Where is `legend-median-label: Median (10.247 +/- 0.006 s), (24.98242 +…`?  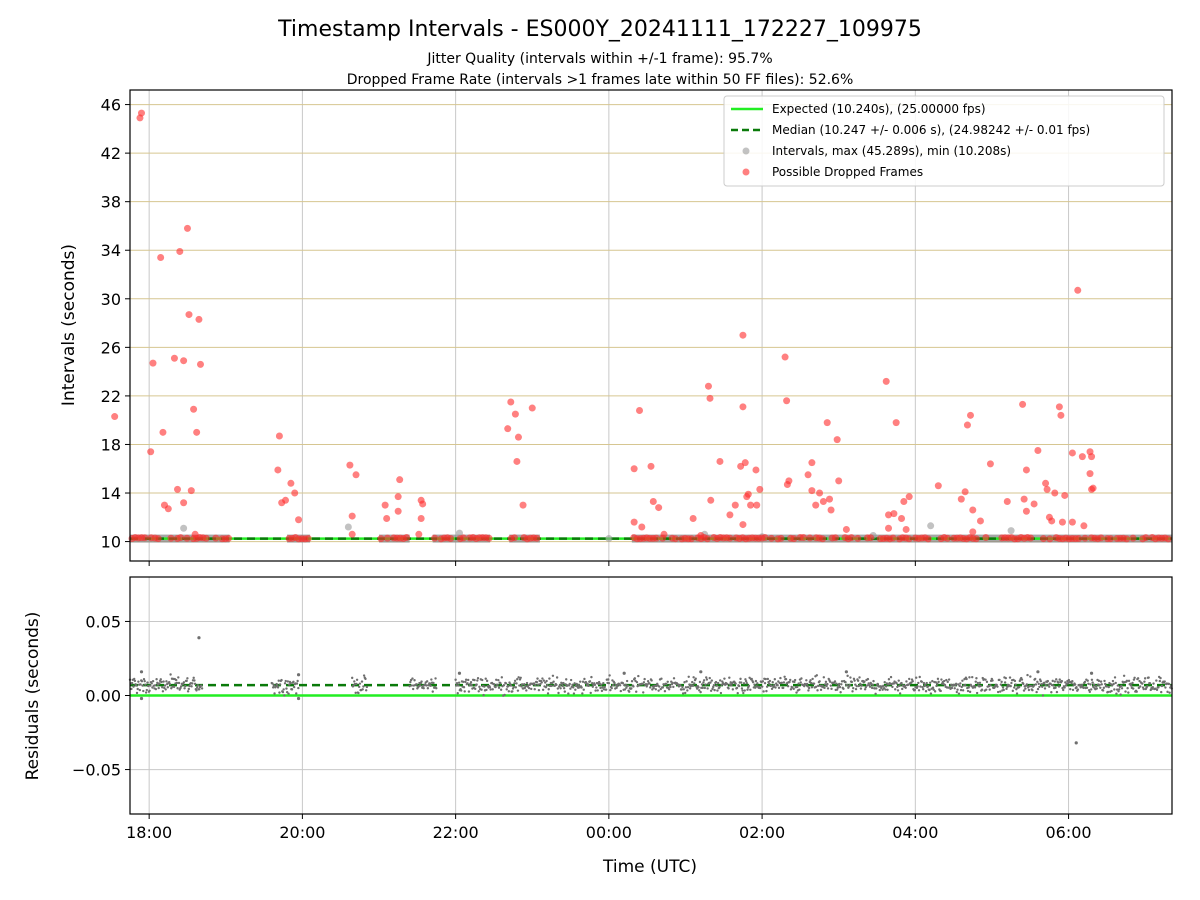
legend-median-label: Median (10.247 +/- 0.006 s), (24.98242 +… is located at coordinates (931, 130).